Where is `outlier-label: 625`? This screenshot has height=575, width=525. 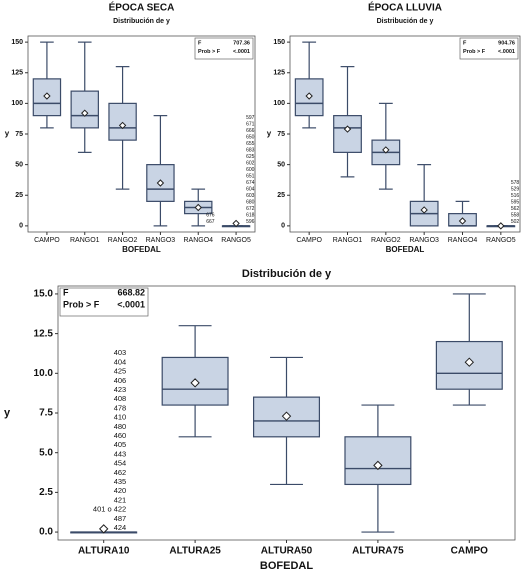 outlier-label: 625 is located at coordinates (250, 157).